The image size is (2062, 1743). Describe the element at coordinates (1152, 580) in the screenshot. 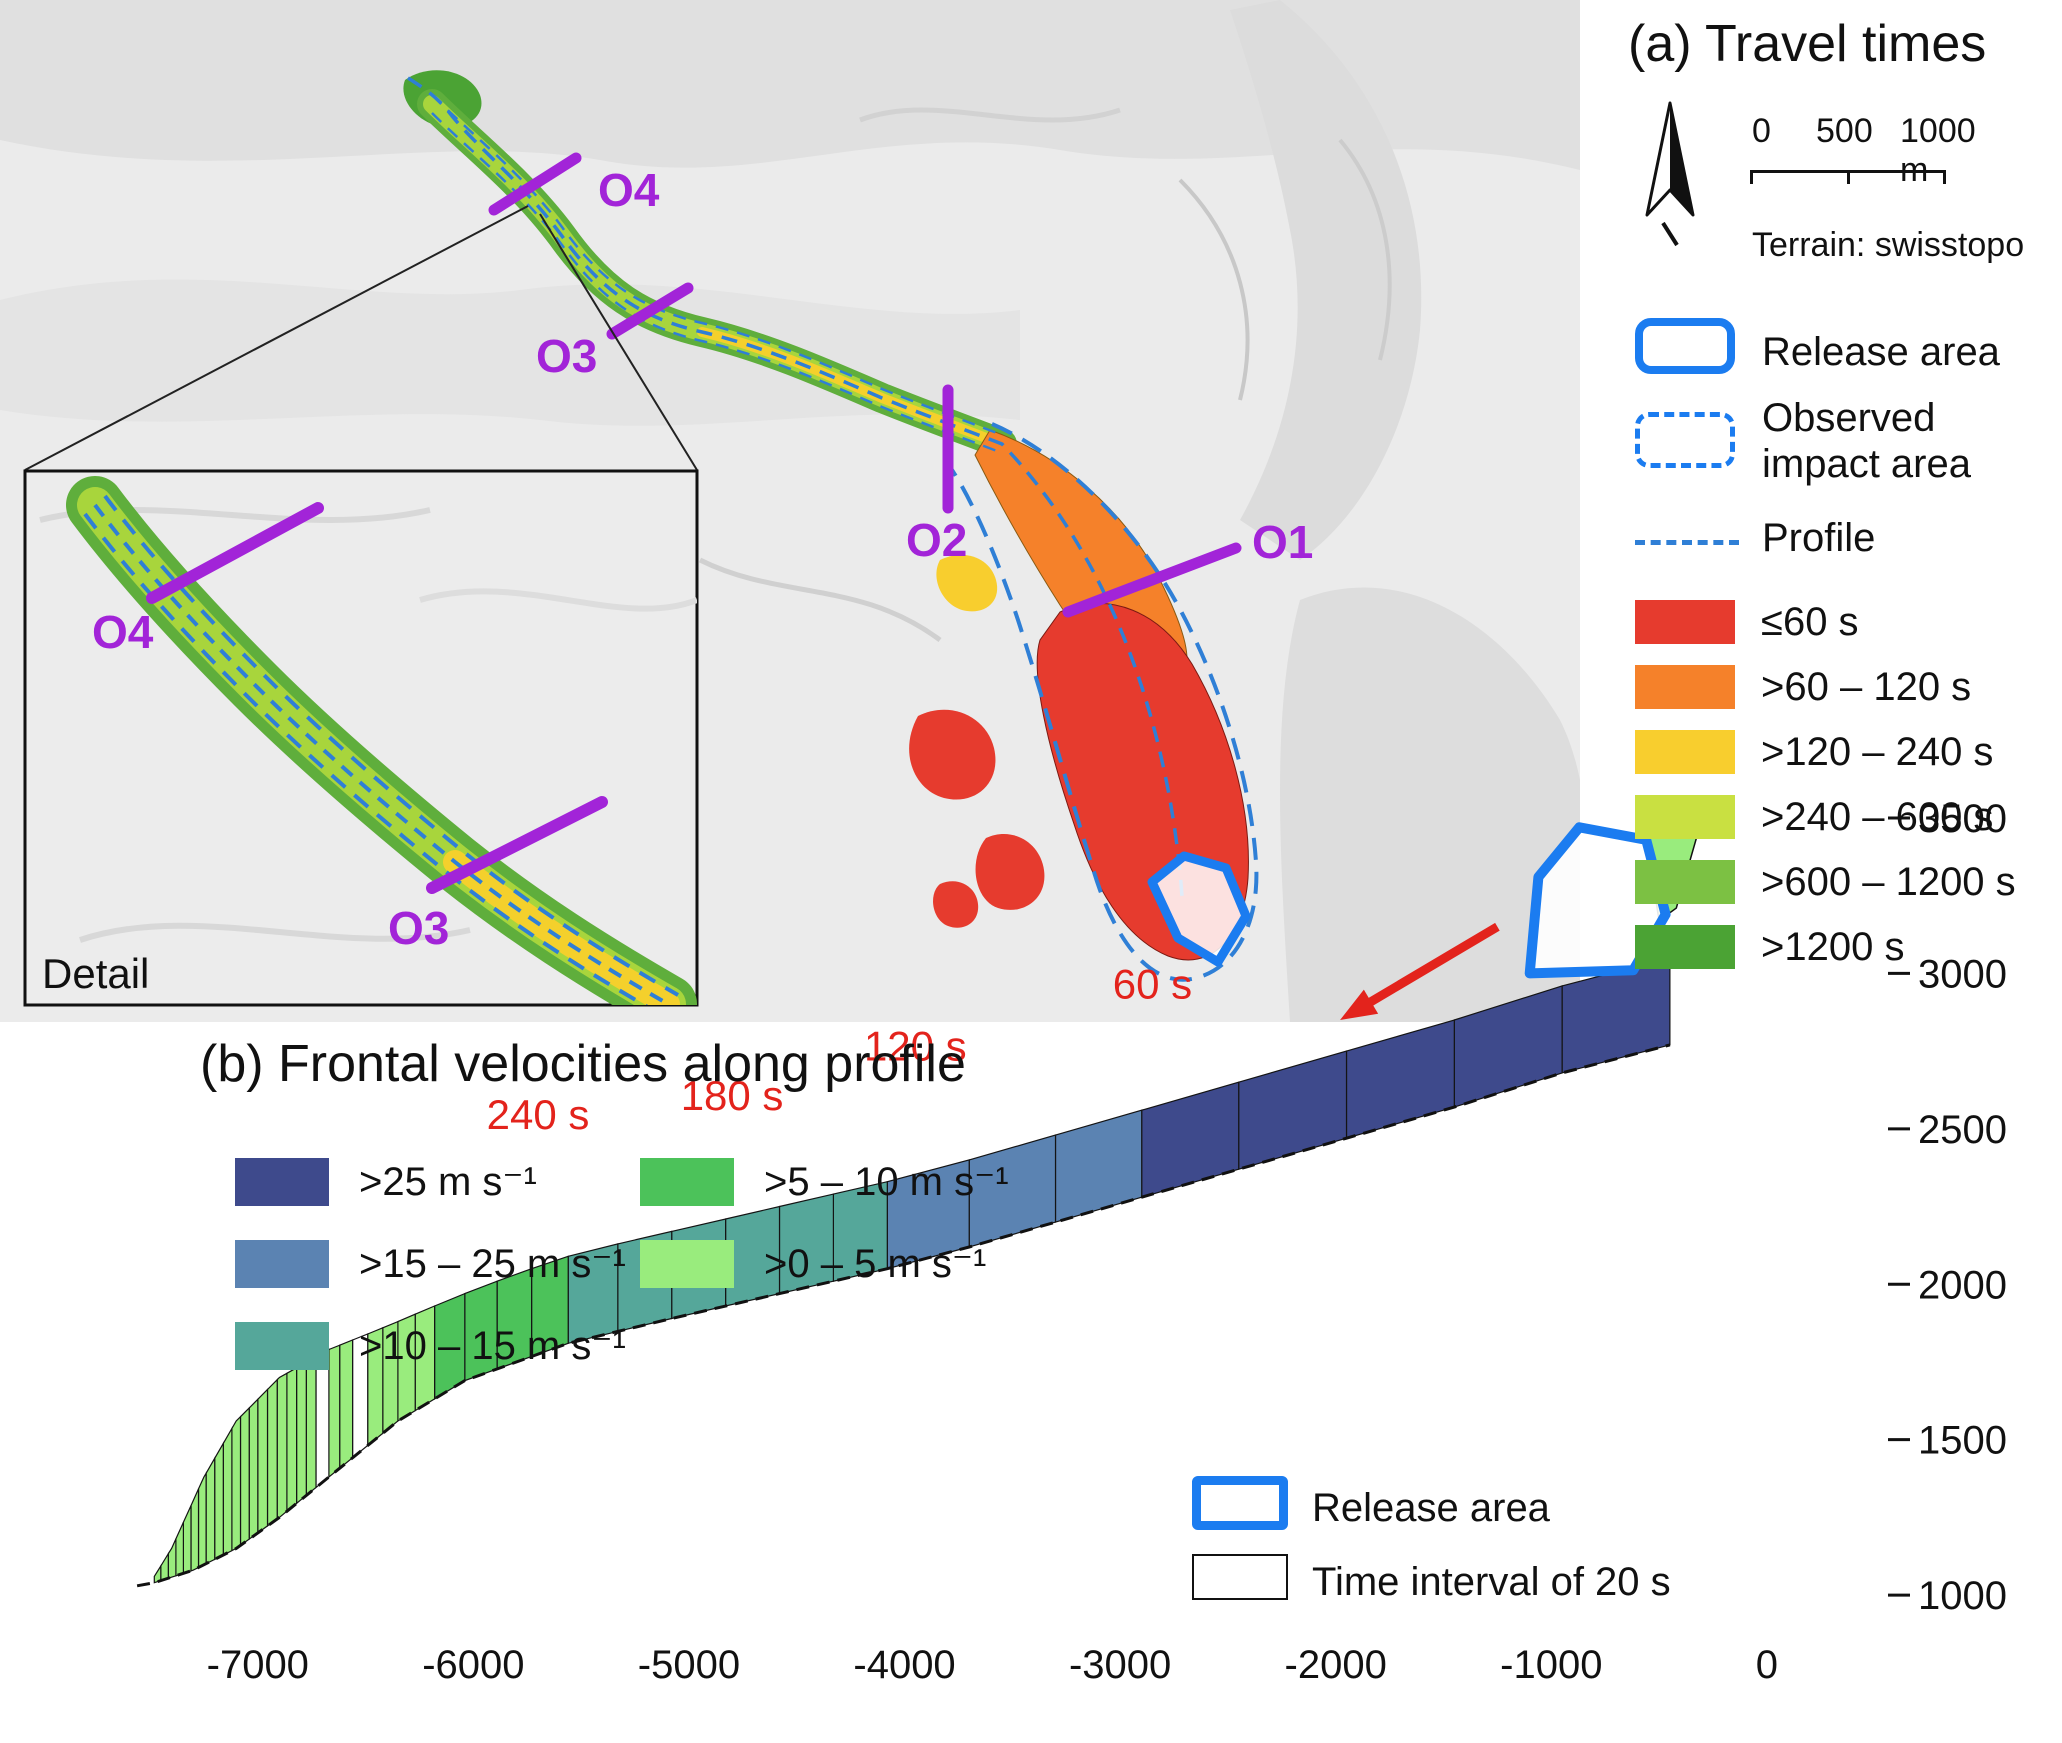

I see `marker-line-o1` at that location.